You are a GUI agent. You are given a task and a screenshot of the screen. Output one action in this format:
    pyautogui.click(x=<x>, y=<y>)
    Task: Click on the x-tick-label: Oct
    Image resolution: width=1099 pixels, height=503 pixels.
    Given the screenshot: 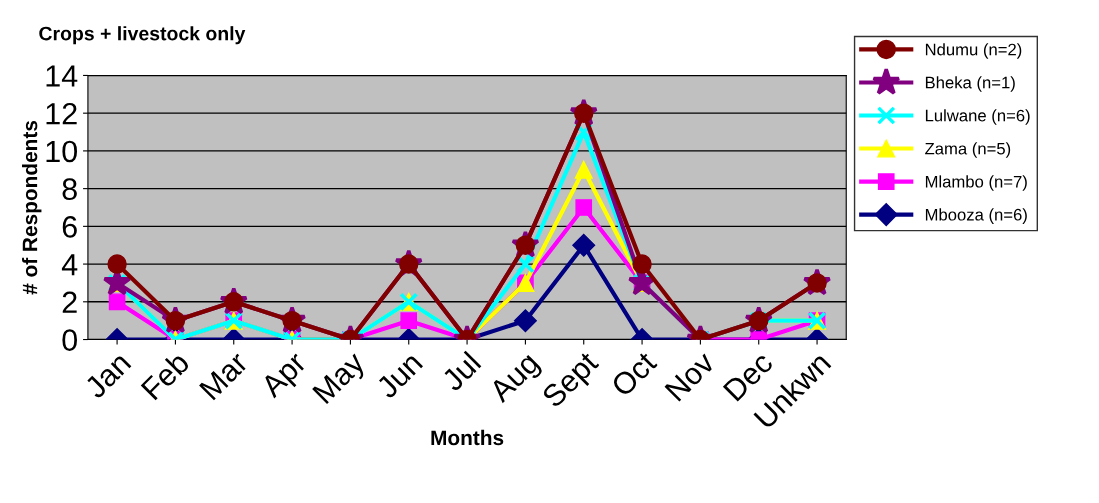 What is the action you would take?
    pyautogui.click(x=634, y=373)
    